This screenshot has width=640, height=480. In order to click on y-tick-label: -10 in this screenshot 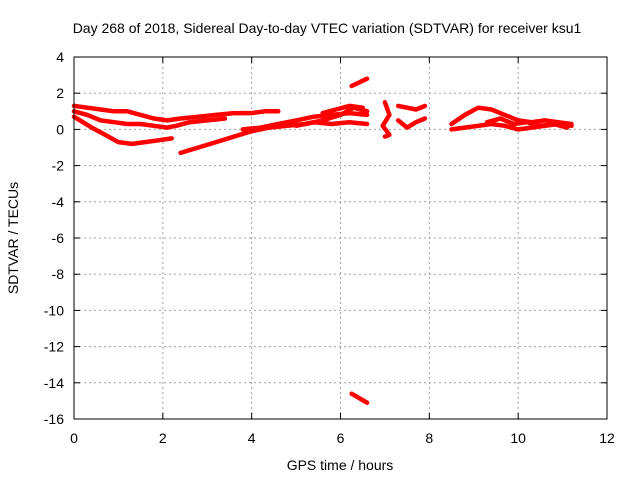, I will do `click(54, 310)`.